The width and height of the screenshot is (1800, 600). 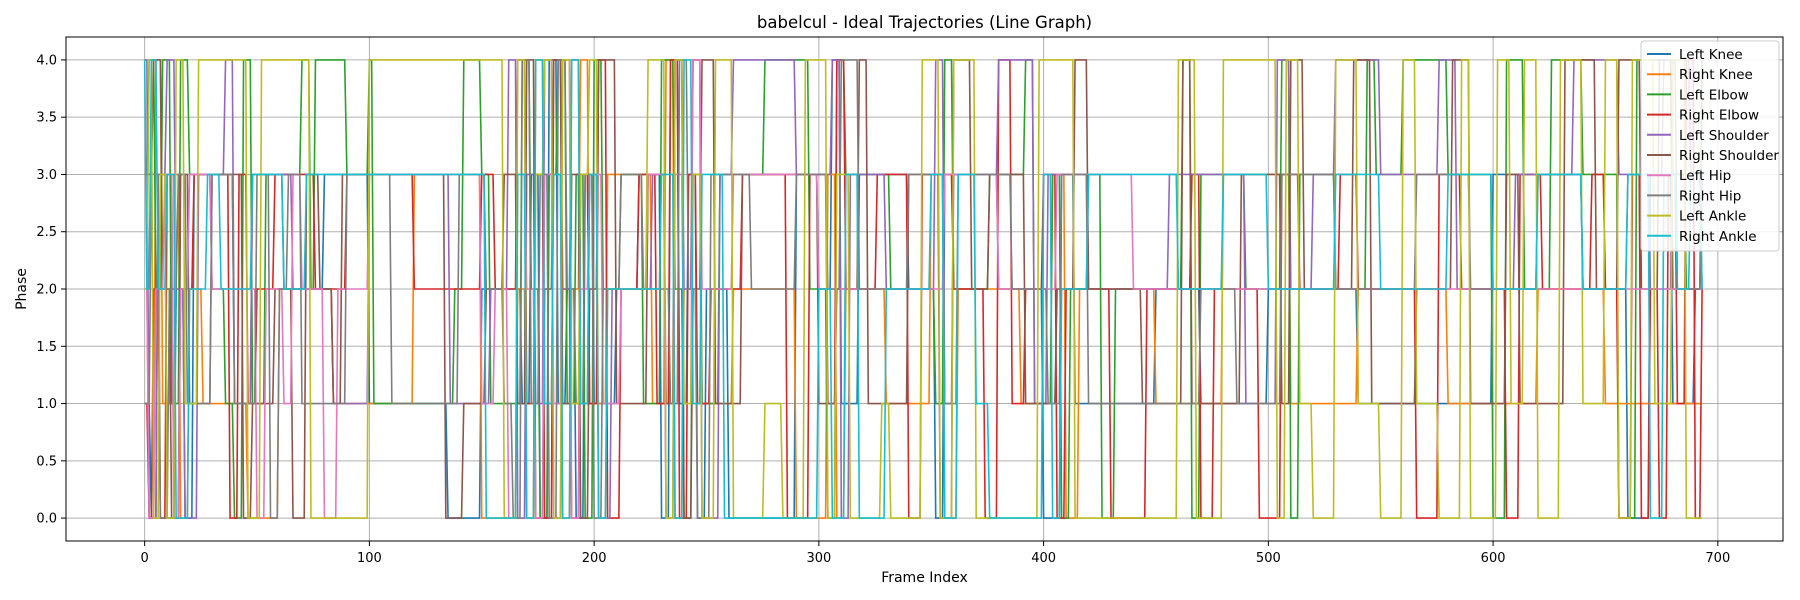 I want to click on x-axis-label: Frame Index, so click(x=924, y=578).